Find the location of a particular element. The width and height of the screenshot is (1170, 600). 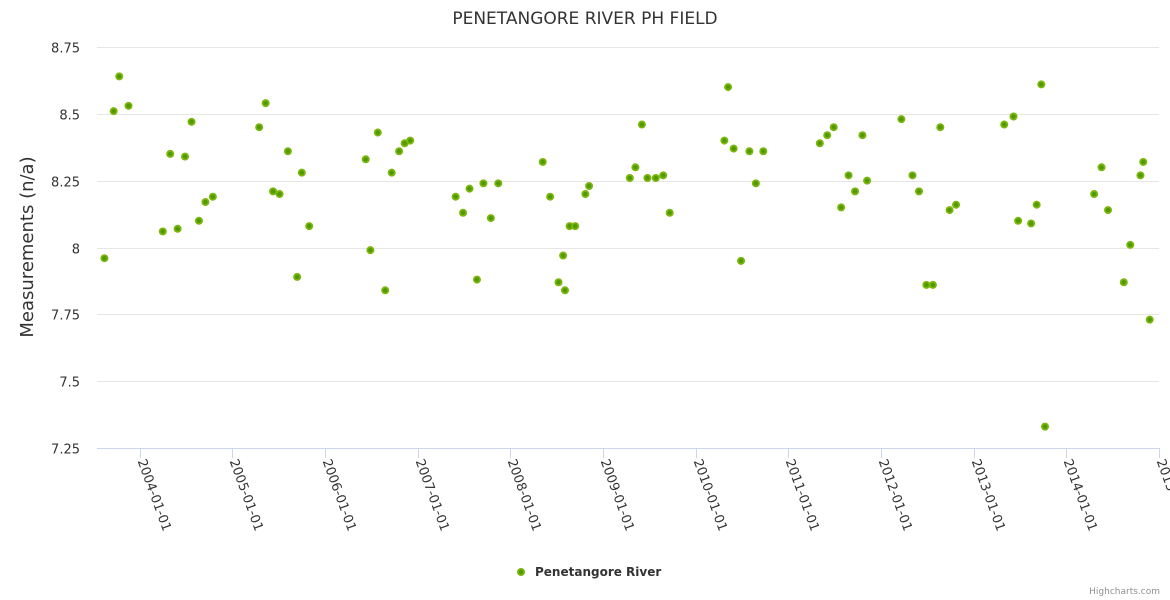

legend: Penetangore River is located at coordinates (589, 572).